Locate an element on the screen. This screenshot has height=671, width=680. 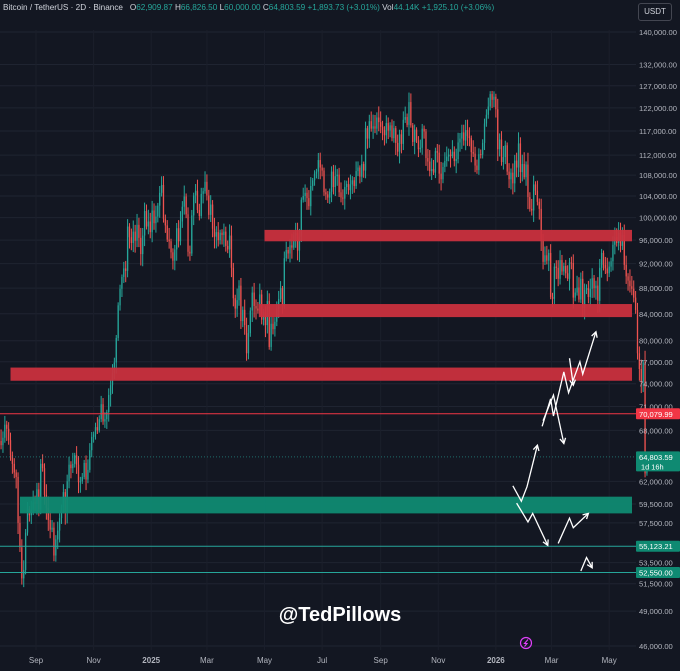
time-tick-label: 2025 is located at coordinates (151, 660).